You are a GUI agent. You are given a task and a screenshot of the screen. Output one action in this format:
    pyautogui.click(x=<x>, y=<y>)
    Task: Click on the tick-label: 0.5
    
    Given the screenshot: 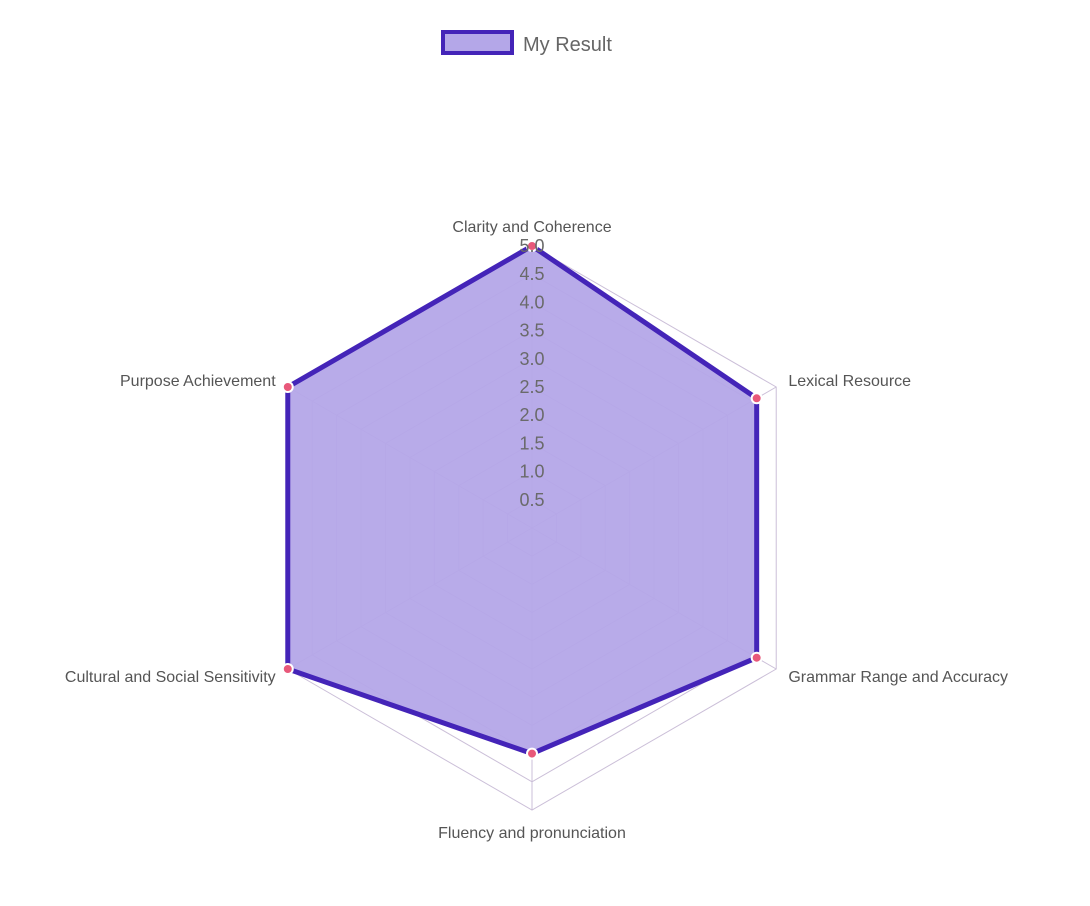 What is the action you would take?
    pyautogui.click(x=531, y=500)
    